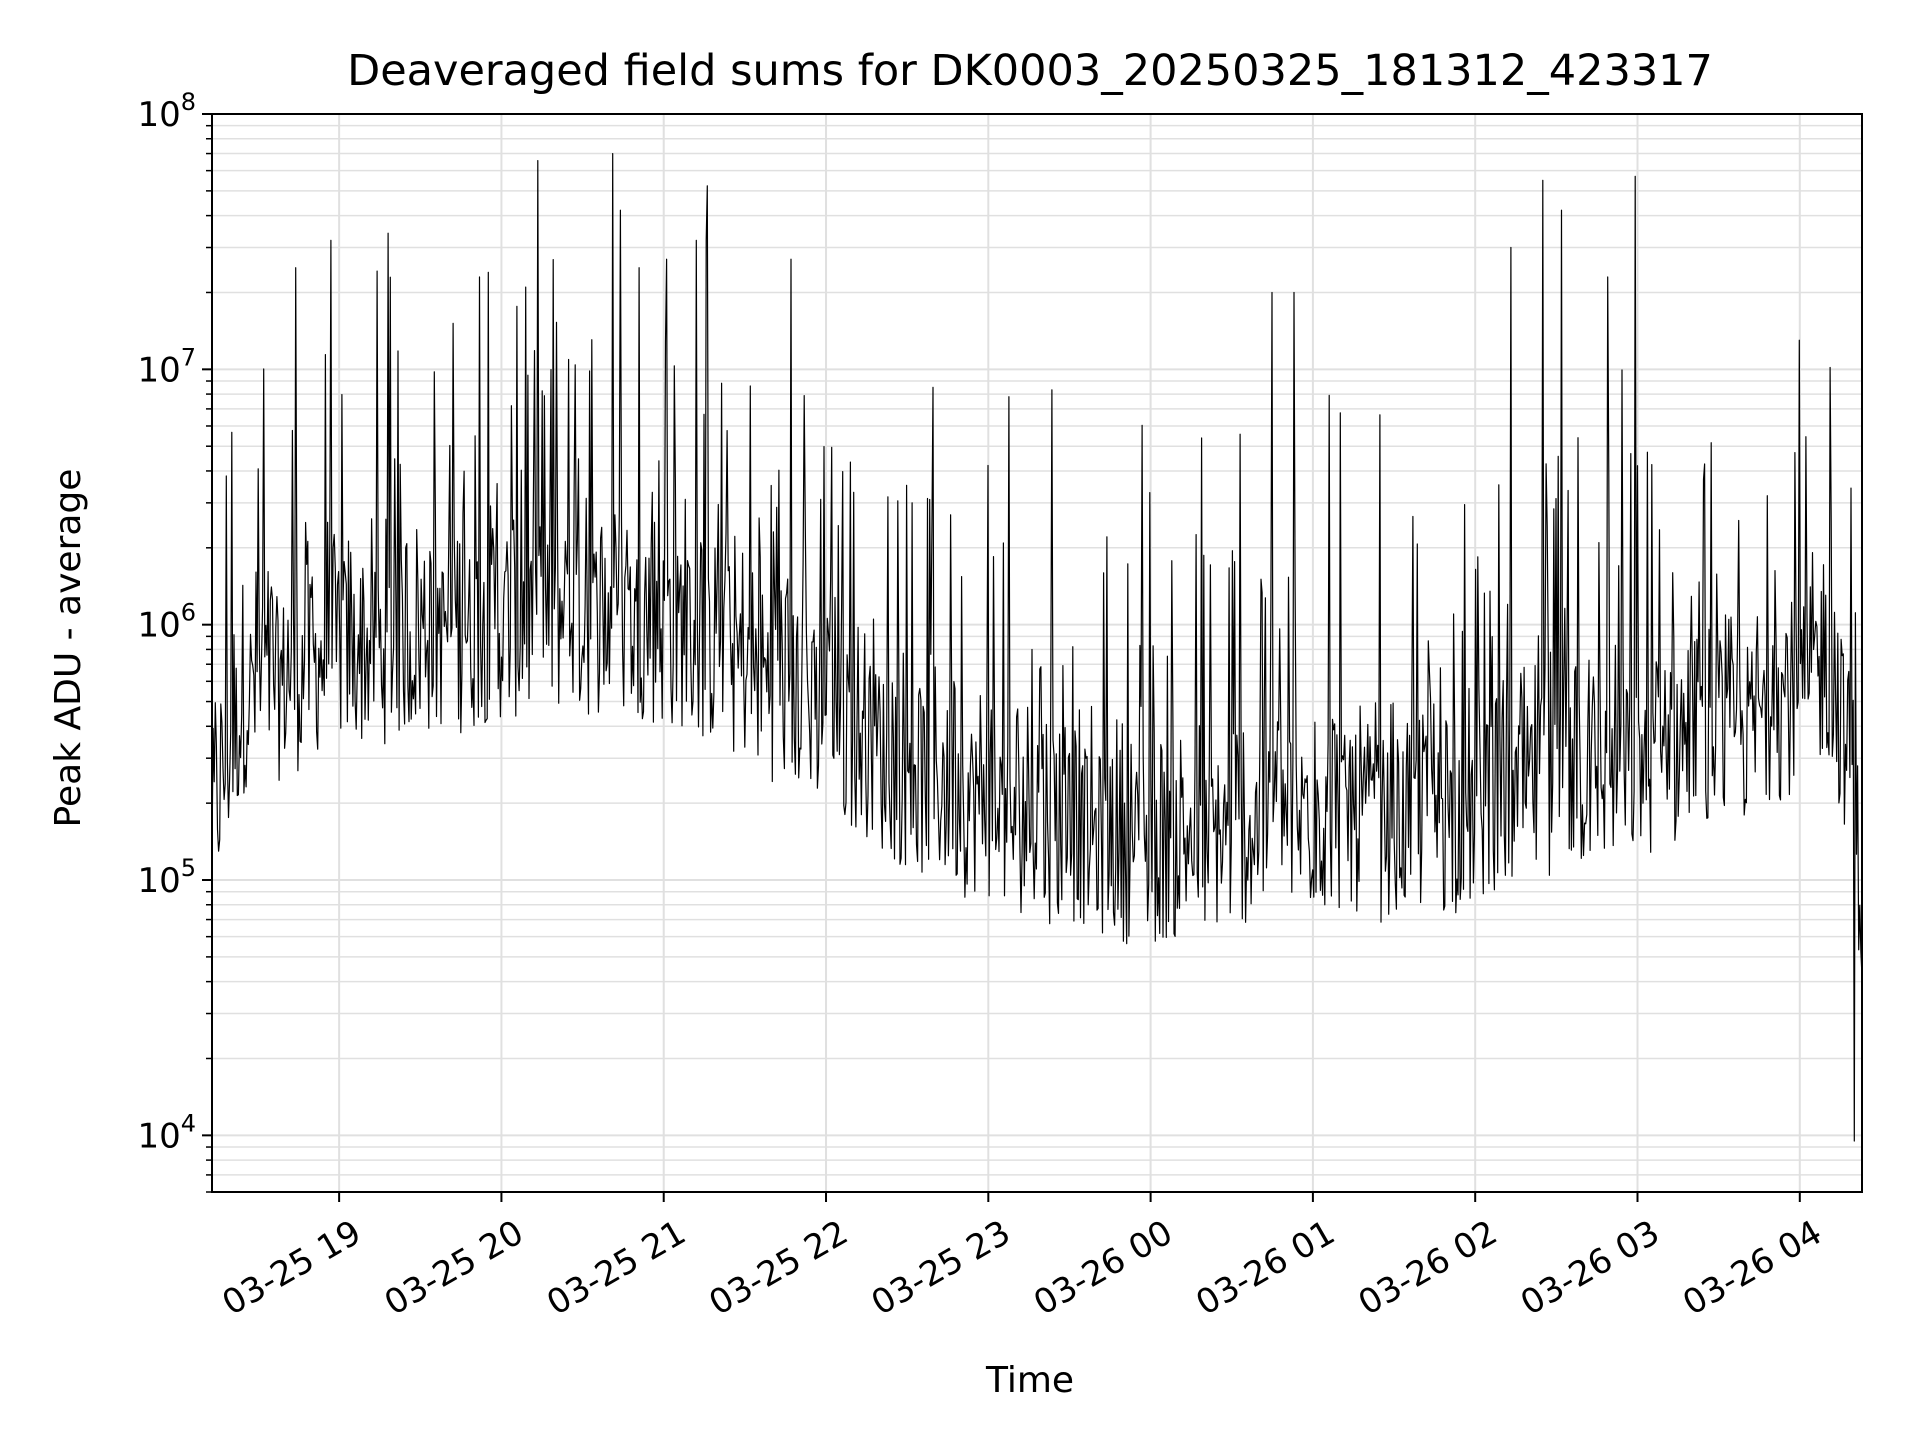  What do you see at coordinates (68, 648) in the screenshot?
I see `y-axis-label: Peak ADU - average` at bounding box center [68, 648].